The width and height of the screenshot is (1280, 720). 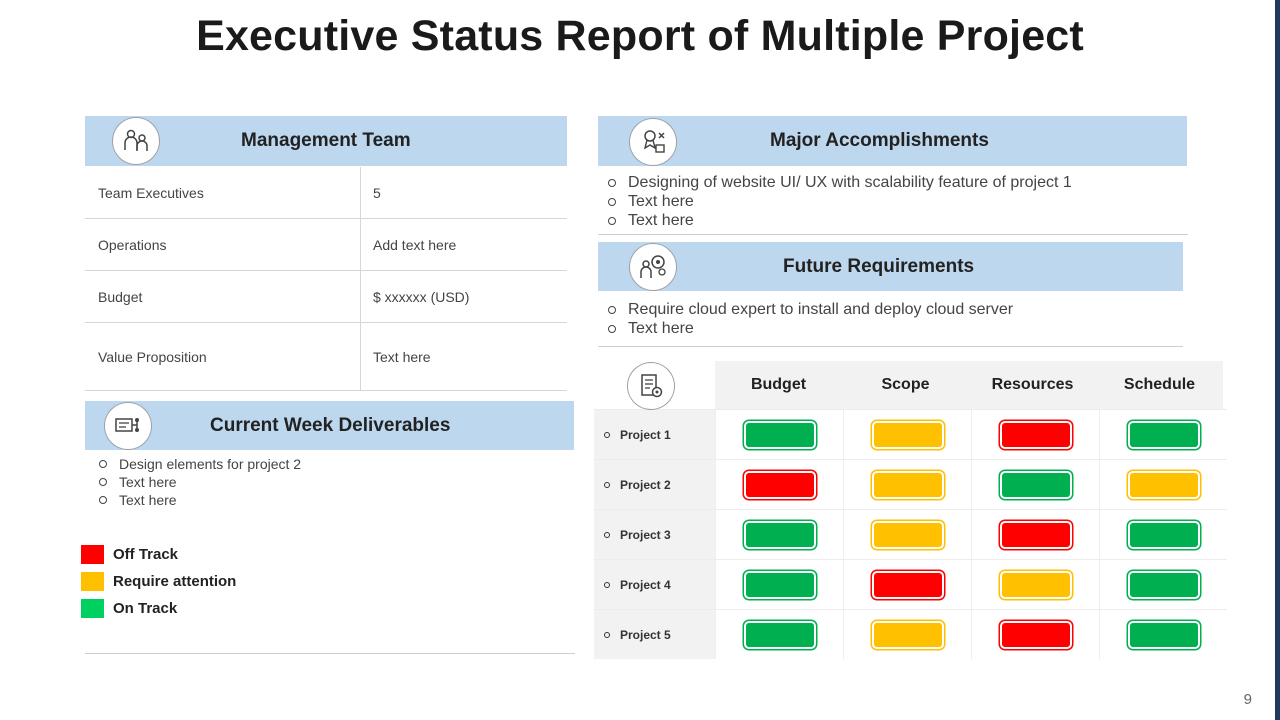 I want to click on row-value: 5, so click(x=377, y=192).